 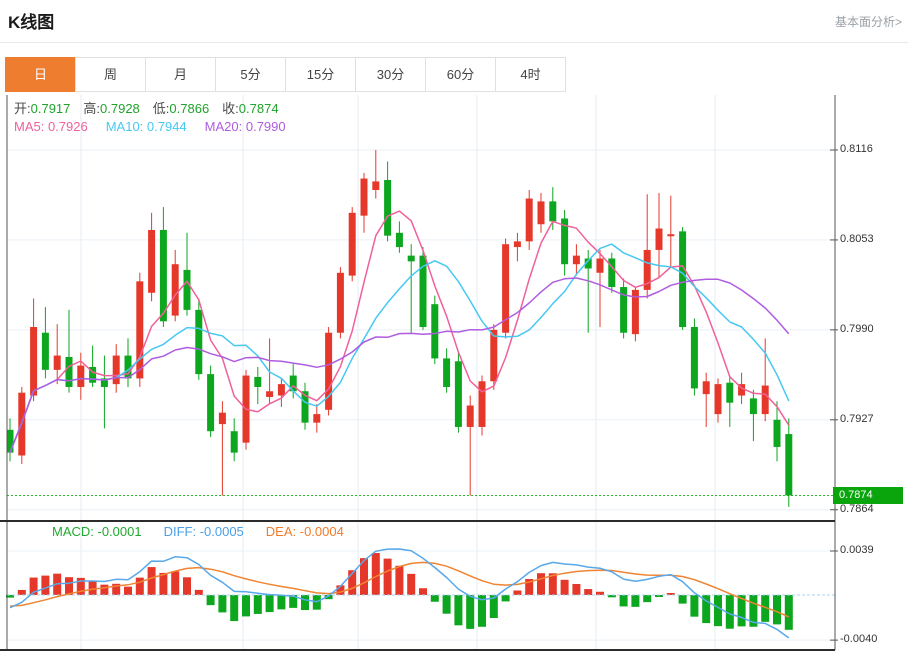 I want to click on price-axis-label-3: 0.7927, so click(x=857, y=418).